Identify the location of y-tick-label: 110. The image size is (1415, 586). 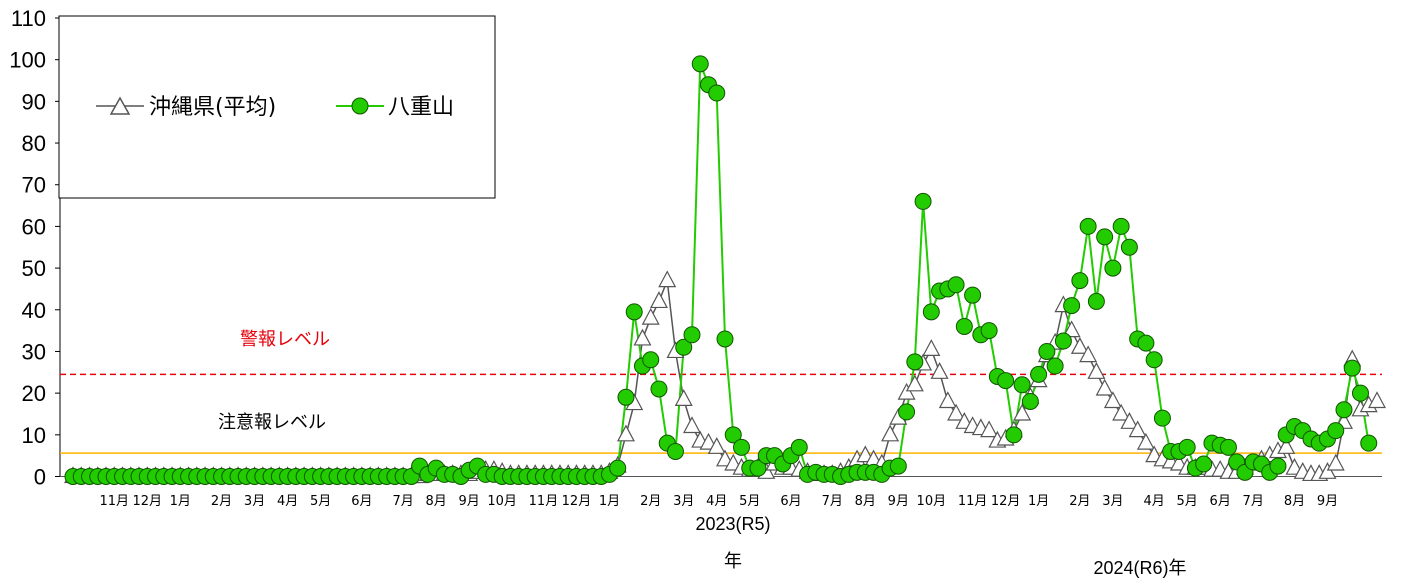
(28, 18).